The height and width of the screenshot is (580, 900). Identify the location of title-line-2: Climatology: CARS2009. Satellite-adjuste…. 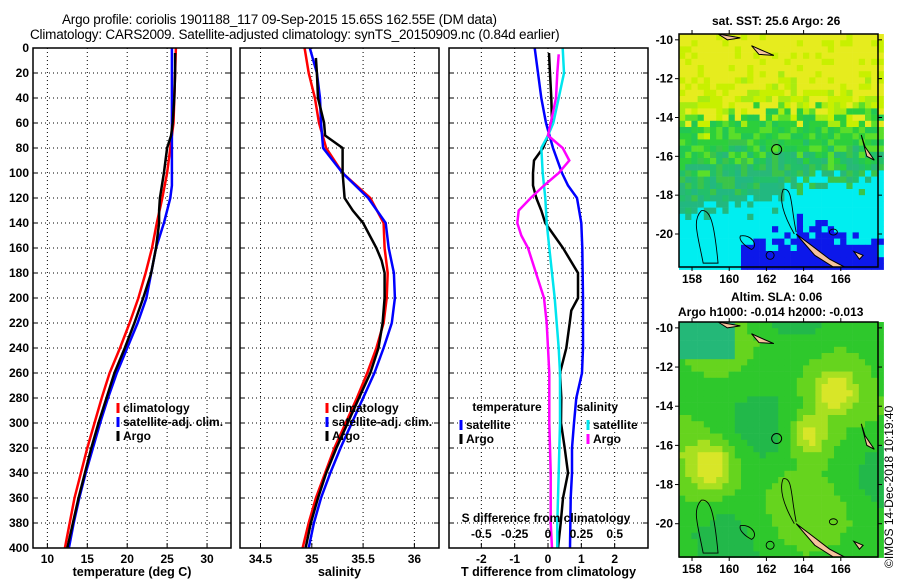
(295, 34).